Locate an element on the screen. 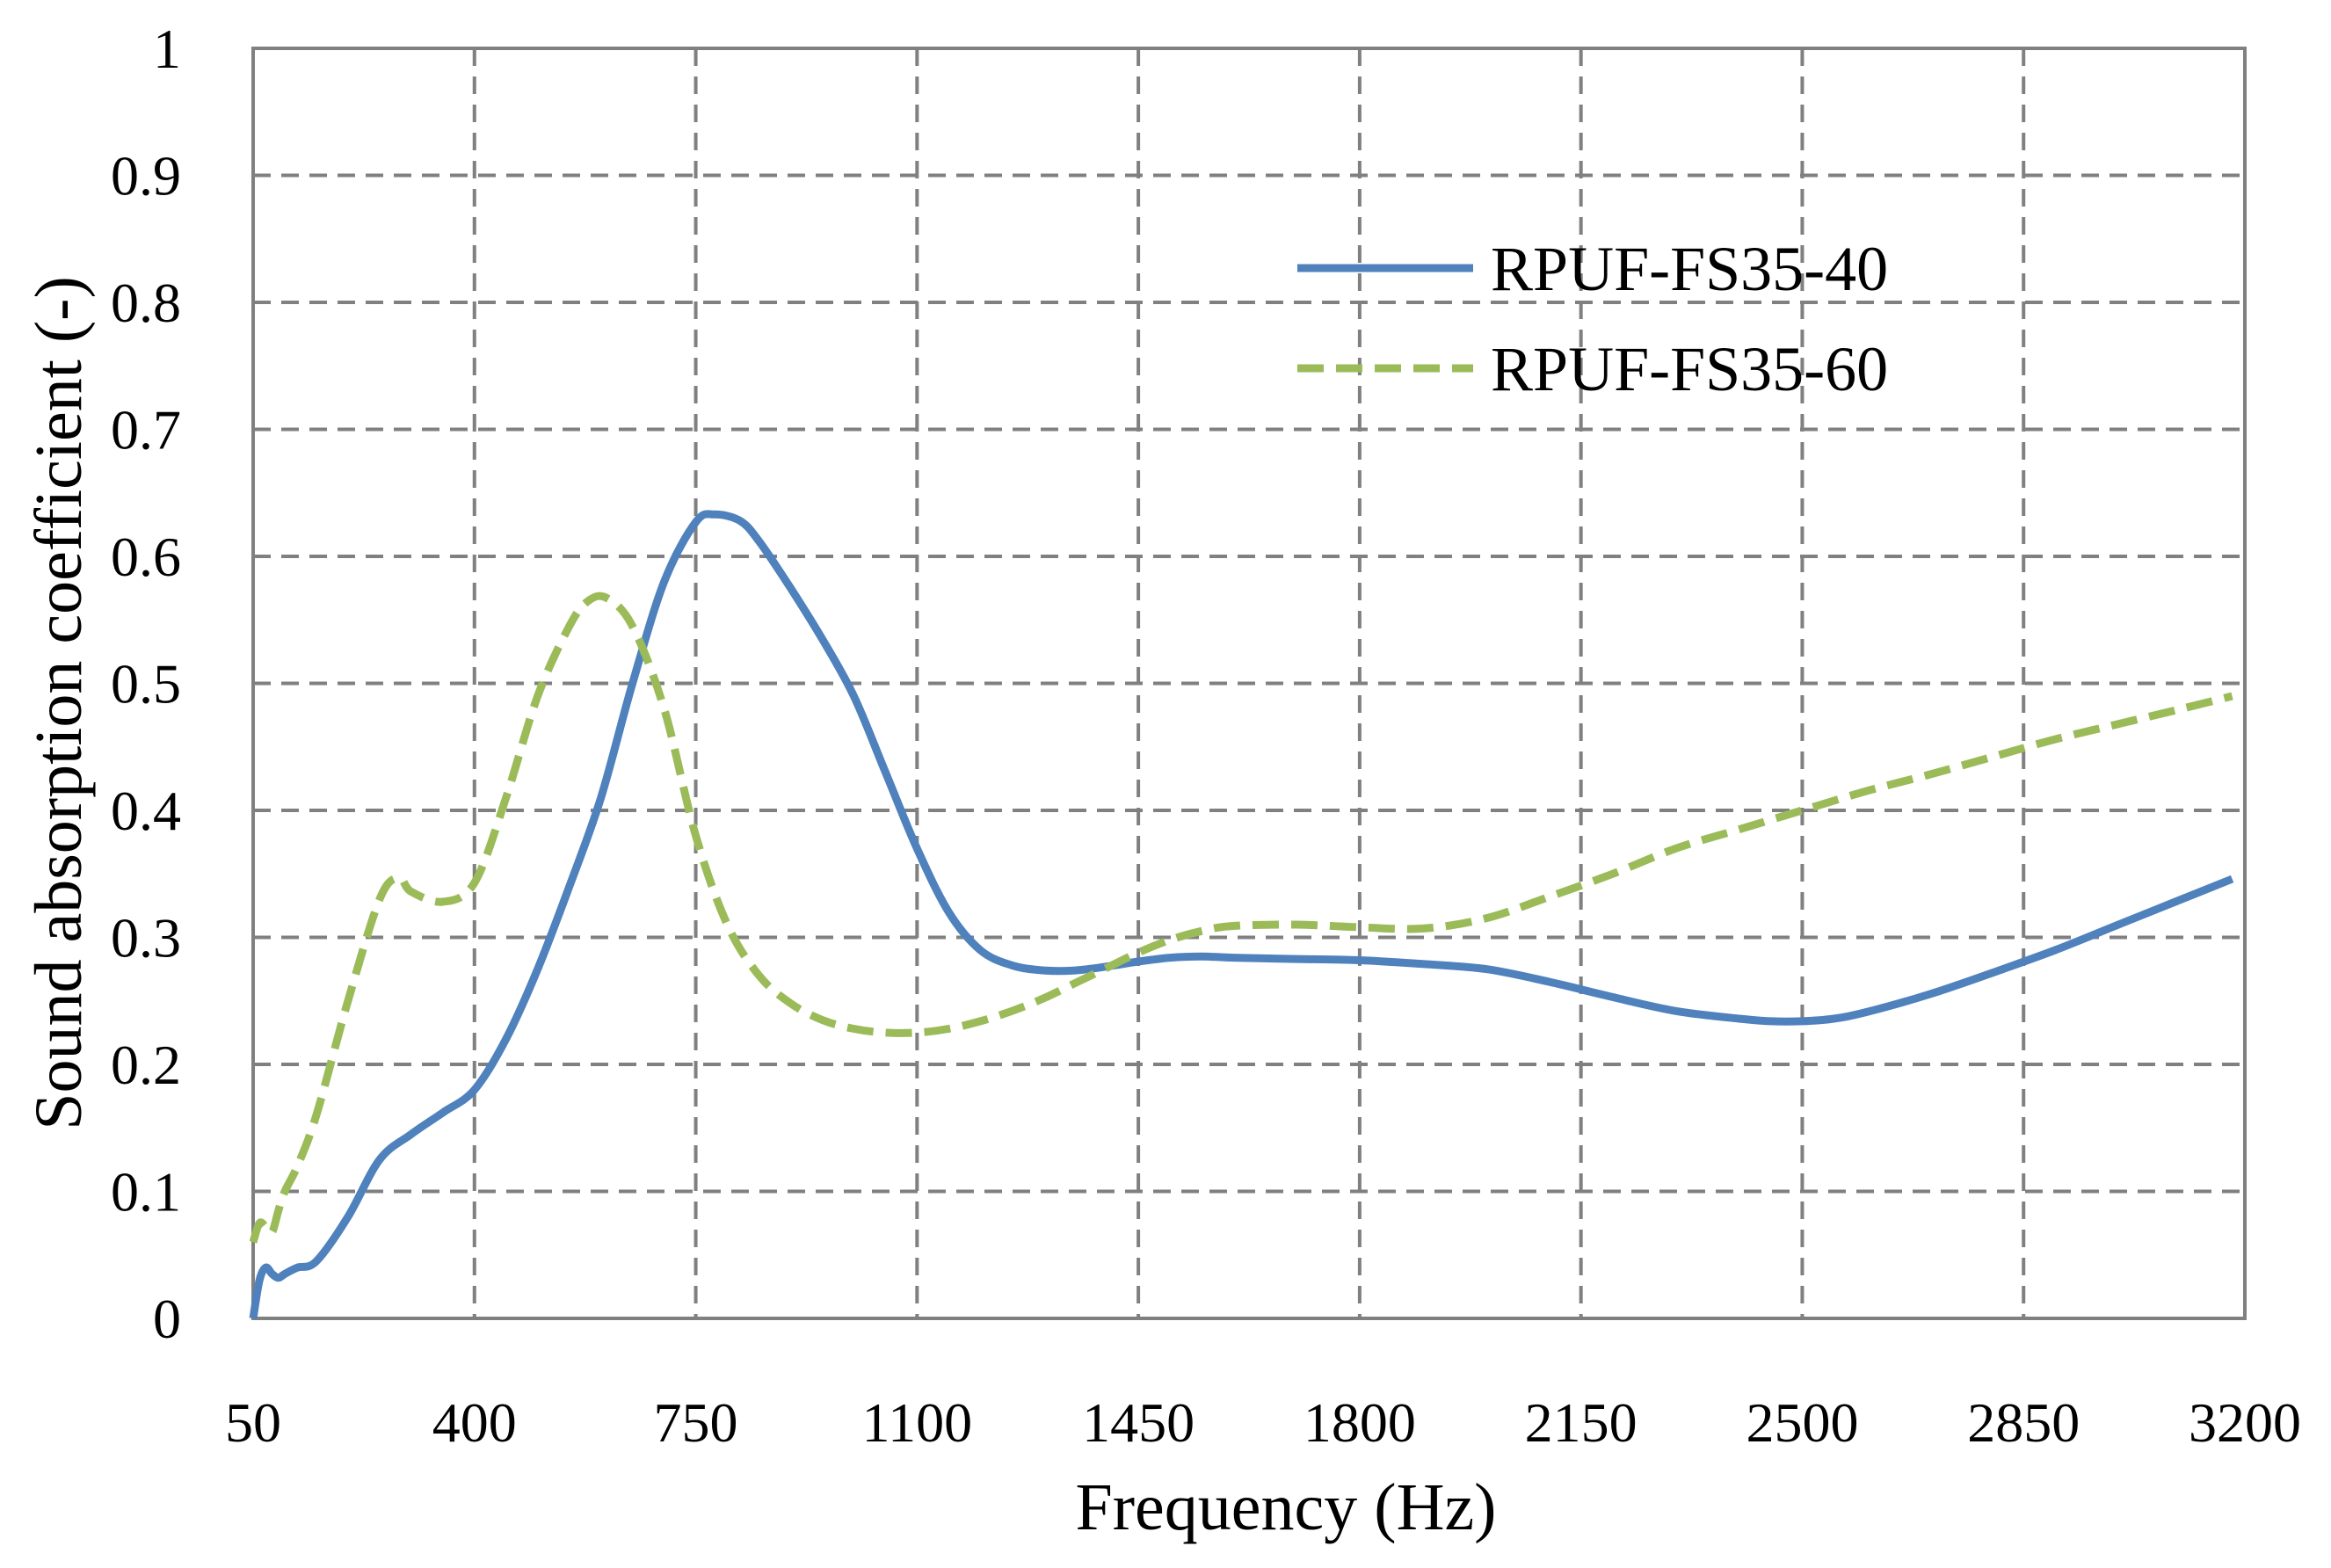  x-tick-label: 2500 is located at coordinates (1802, 1422).